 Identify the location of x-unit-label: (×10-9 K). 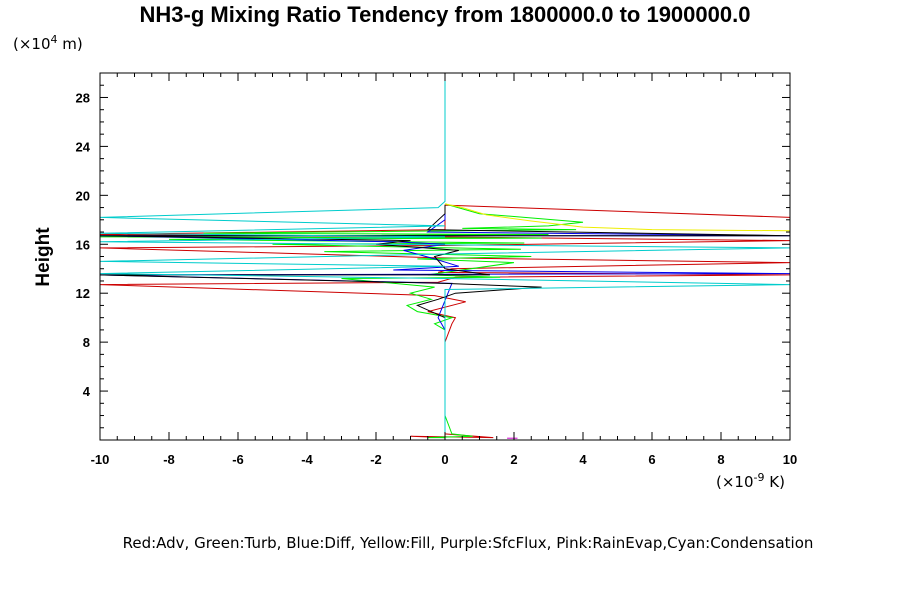
(750, 481).